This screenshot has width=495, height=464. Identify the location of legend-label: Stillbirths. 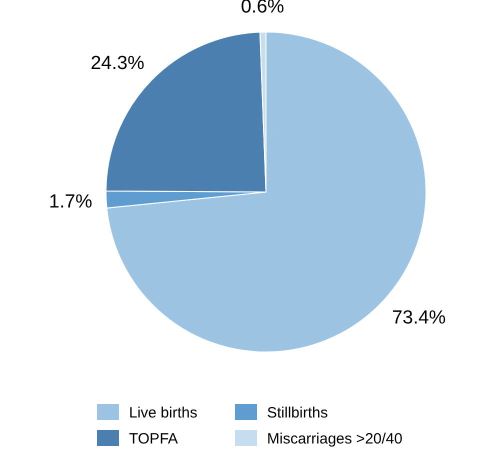
(297, 413).